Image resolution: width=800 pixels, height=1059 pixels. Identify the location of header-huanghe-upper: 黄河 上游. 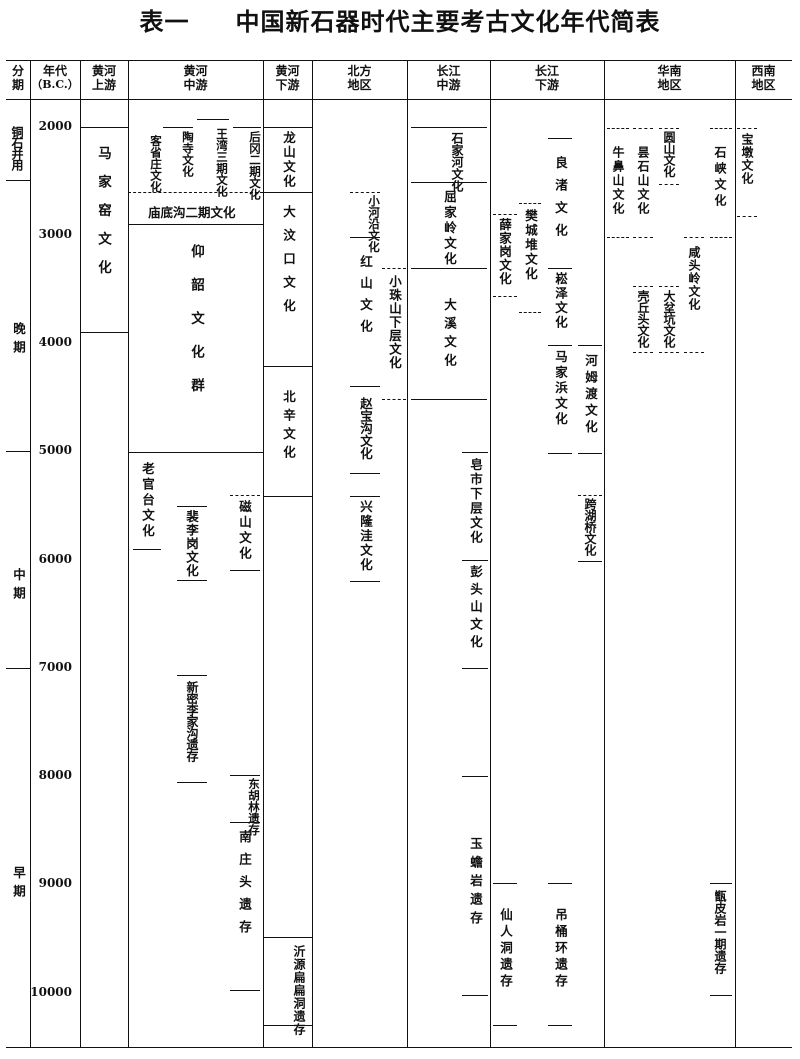
(104, 78).